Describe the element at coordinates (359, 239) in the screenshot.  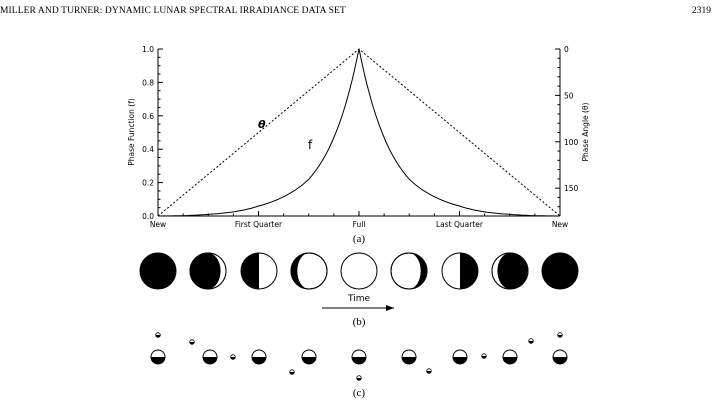
I see `caption-a: (a)` at that location.